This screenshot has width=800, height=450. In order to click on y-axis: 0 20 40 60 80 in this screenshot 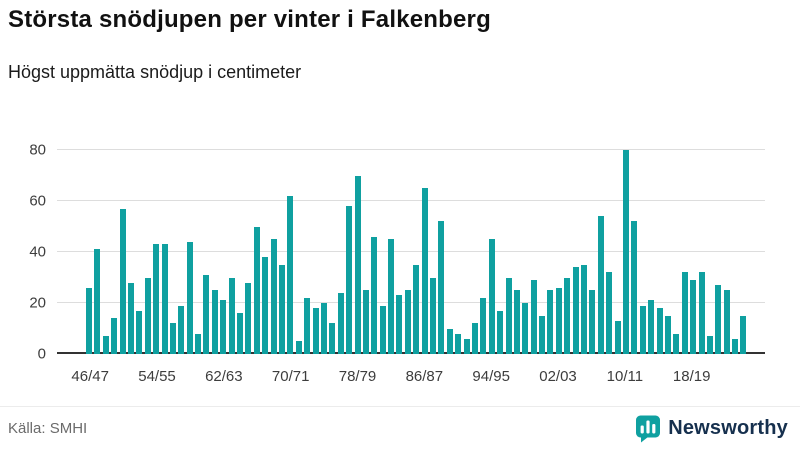, I will do `click(23, 252)`.